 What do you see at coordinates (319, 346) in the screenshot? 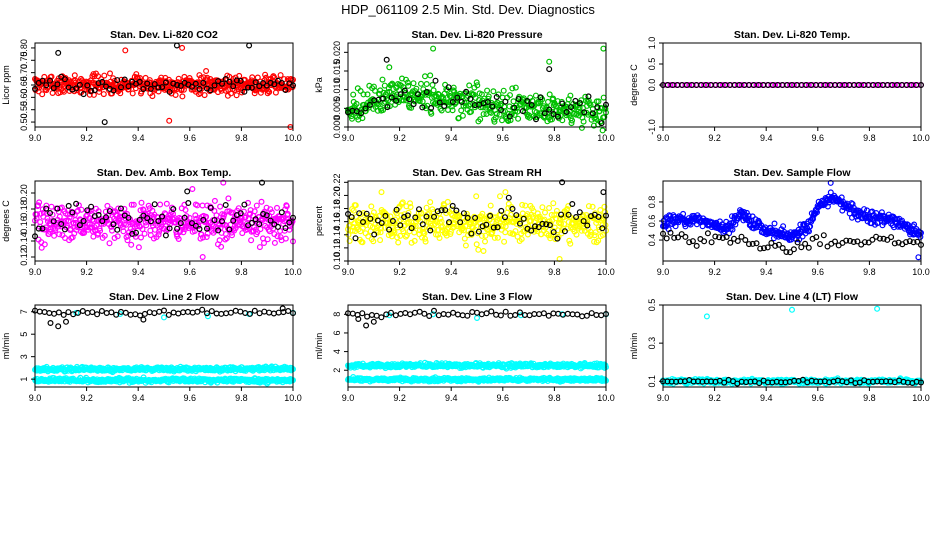
I see `y-axis-label: ml/min` at bounding box center [319, 346].